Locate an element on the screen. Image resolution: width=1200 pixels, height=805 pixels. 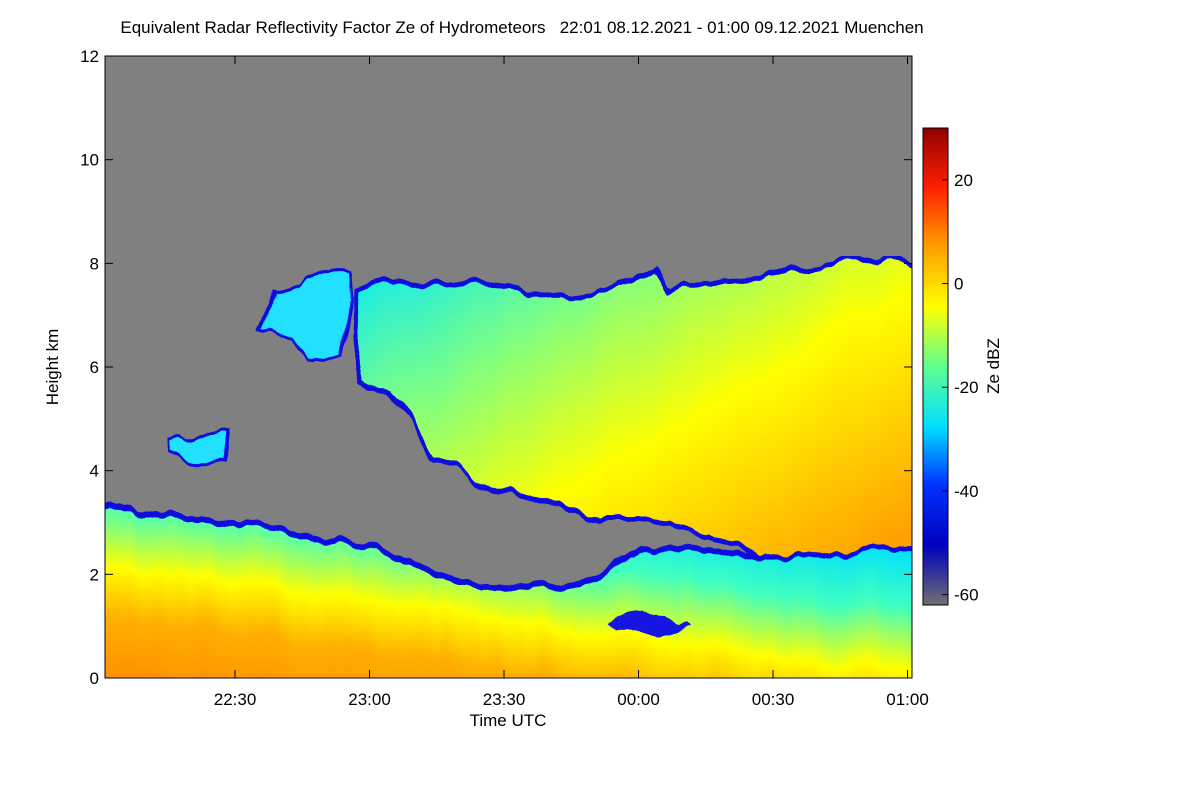
y-axis-label: Height km is located at coordinates (52, 367).